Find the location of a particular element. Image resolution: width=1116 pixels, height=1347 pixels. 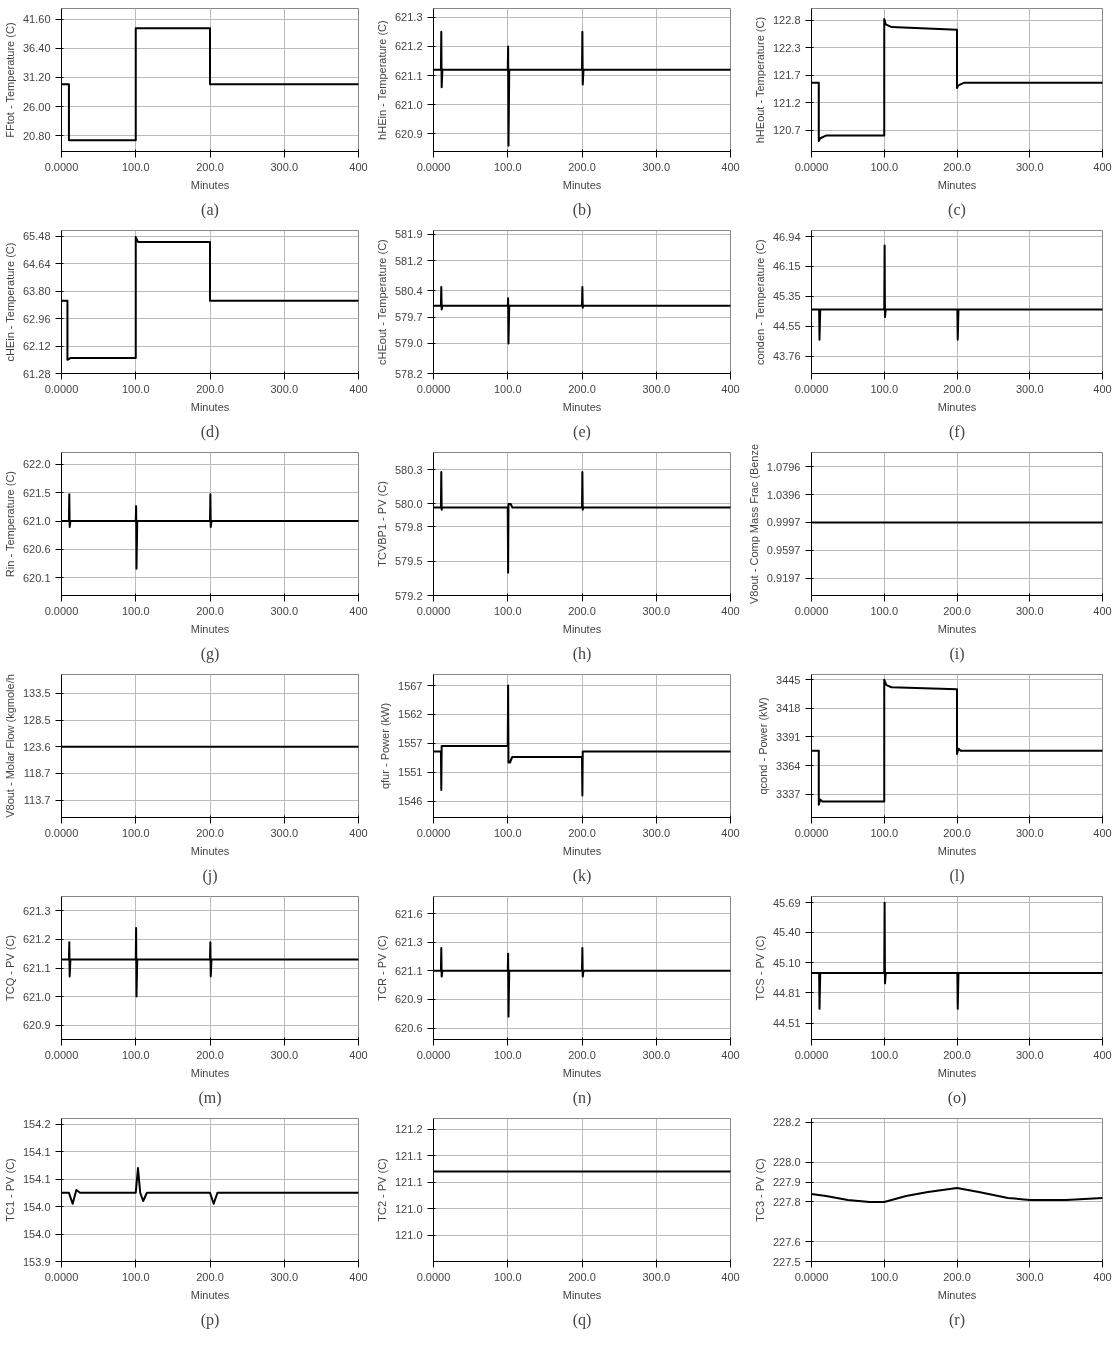

y-tick-label: 227.6 is located at coordinates (786, 1241).